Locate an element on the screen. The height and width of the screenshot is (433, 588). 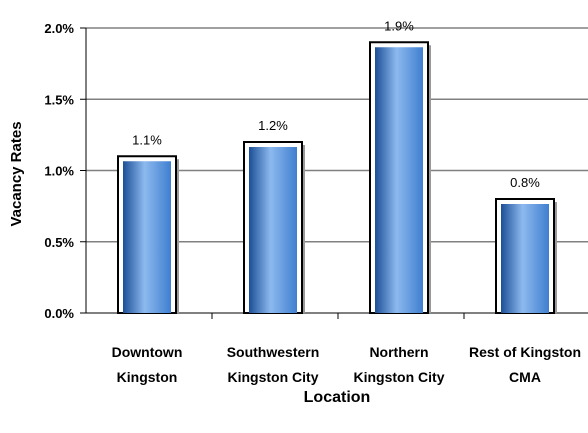
y-tick-labels: 0.0% 0.5% 1.0% 1.5% 2.0% is located at coordinates (59, 171).